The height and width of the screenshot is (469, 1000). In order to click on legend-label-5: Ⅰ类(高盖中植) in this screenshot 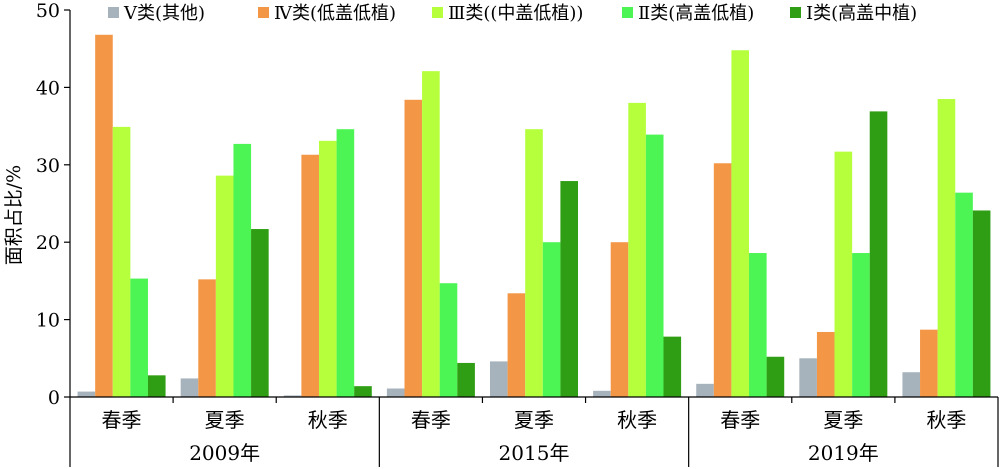, I will do `click(861, 13)`.